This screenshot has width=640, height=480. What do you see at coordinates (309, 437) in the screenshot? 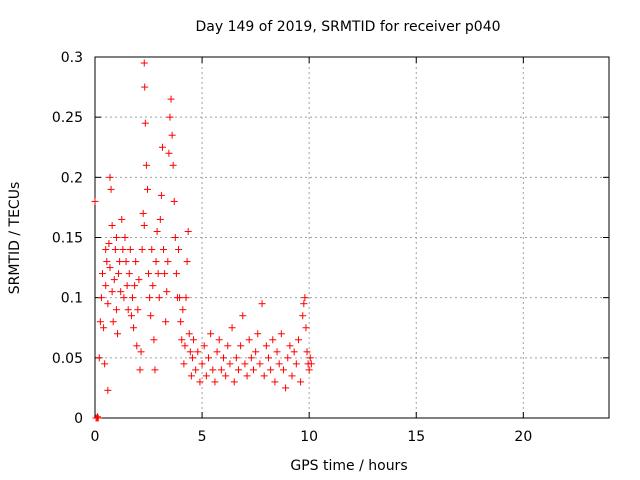
I see `x-tick-label: 10` at bounding box center [309, 437].